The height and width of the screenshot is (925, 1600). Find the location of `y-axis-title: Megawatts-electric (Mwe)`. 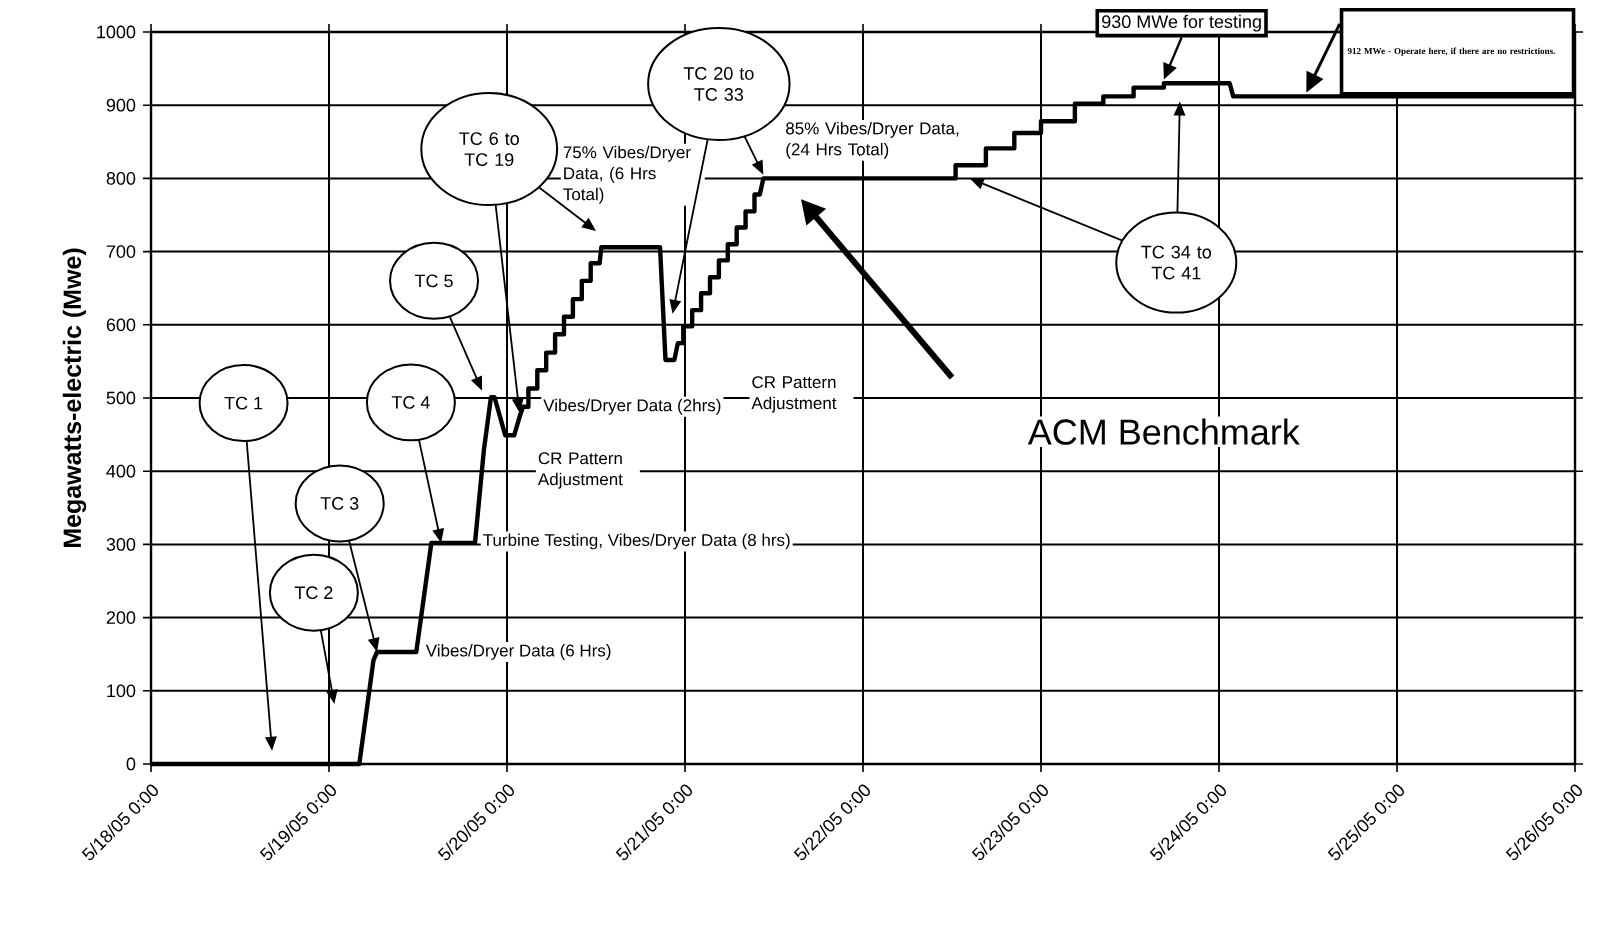

y-axis-title: Megawatts-electric (Mwe) is located at coordinates (74, 398).